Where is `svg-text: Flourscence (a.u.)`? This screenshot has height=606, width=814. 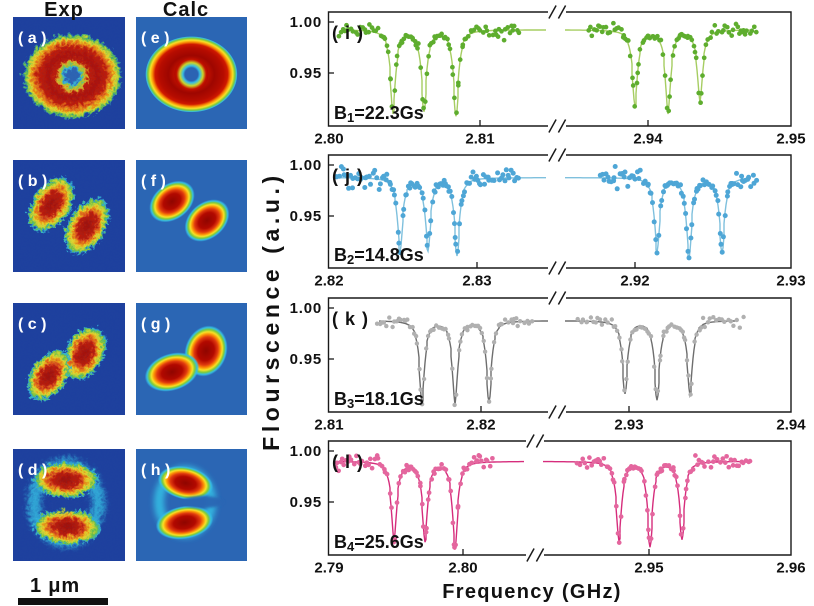
svg-text: Flourscence (a.u.) is located at coordinates (271, 311).